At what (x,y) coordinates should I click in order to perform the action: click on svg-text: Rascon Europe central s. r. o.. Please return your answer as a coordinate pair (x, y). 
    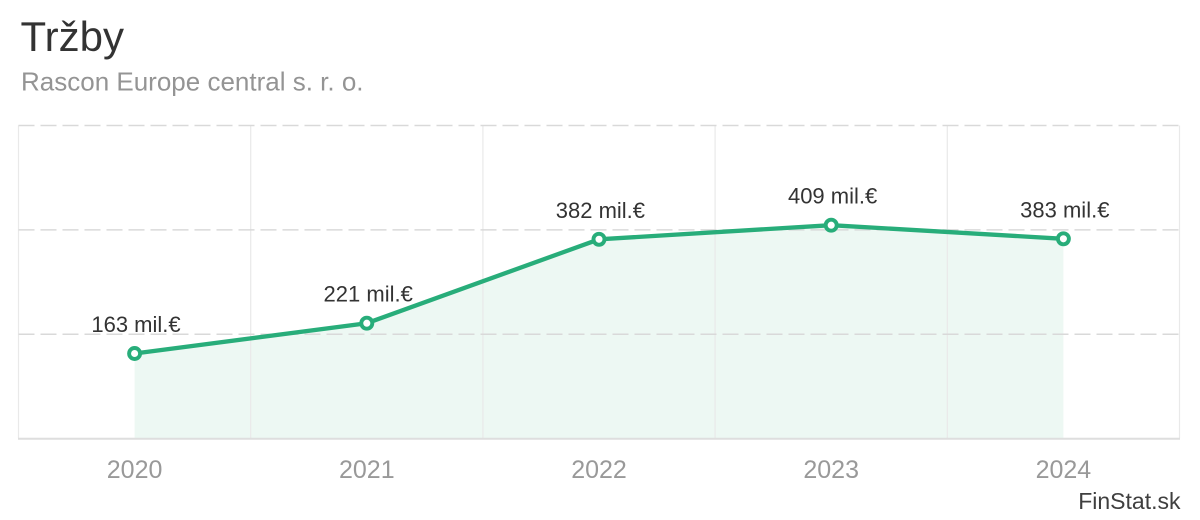
    Looking at the image, I should click on (192, 82).